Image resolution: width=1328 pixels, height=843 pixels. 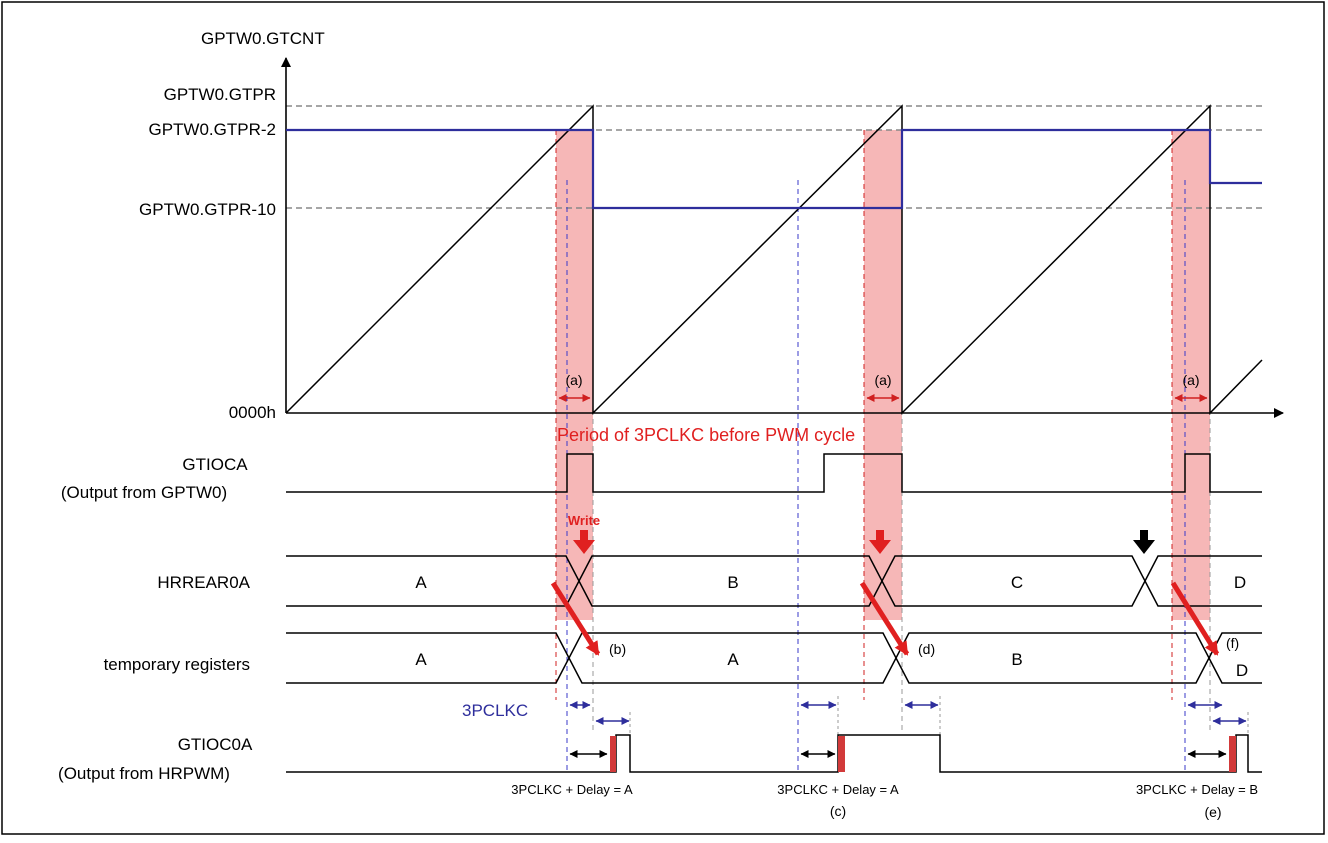 I want to click on zero-label: 0000h, so click(x=252, y=412).